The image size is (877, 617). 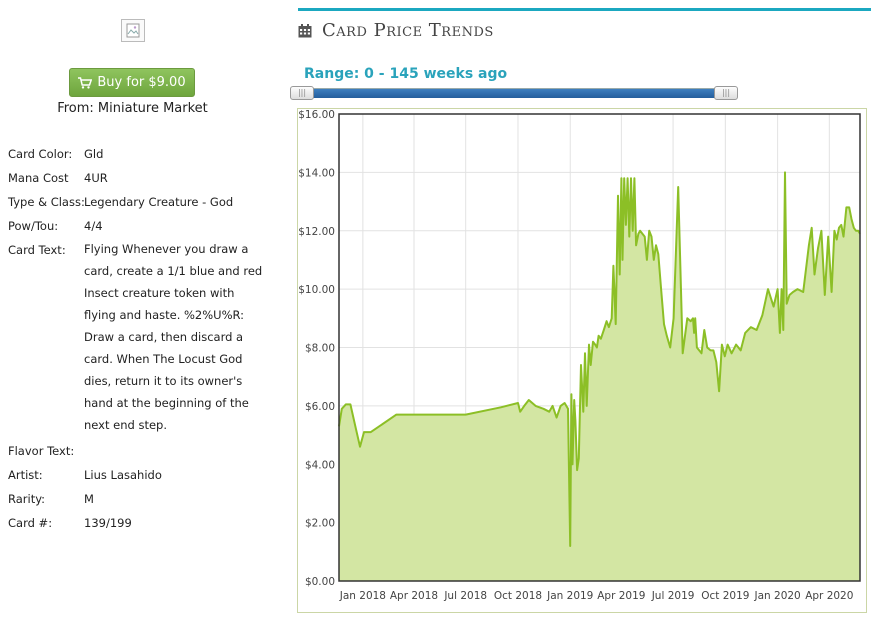 I want to click on y-tick-label: $10.00, so click(x=316, y=290).